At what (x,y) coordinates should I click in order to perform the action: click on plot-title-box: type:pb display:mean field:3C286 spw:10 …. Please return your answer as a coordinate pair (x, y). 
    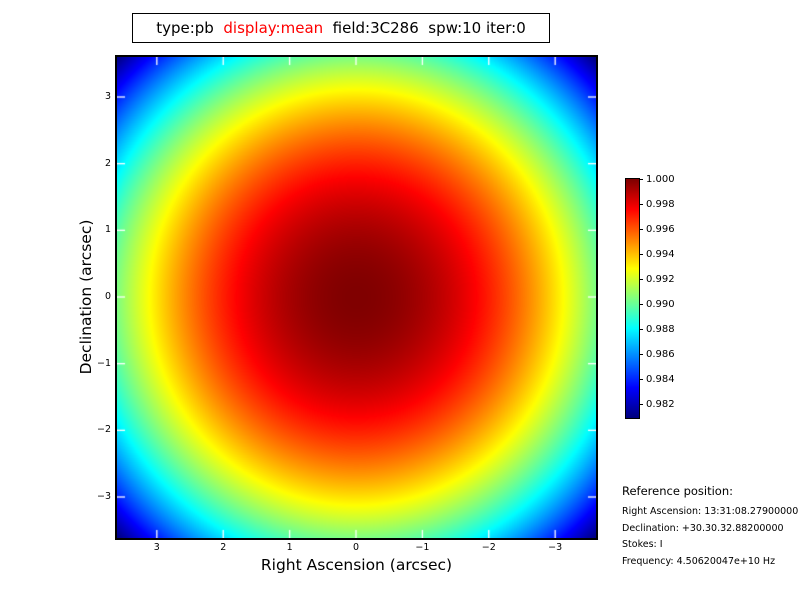
    Looking at the image, I should click on (341, 28).